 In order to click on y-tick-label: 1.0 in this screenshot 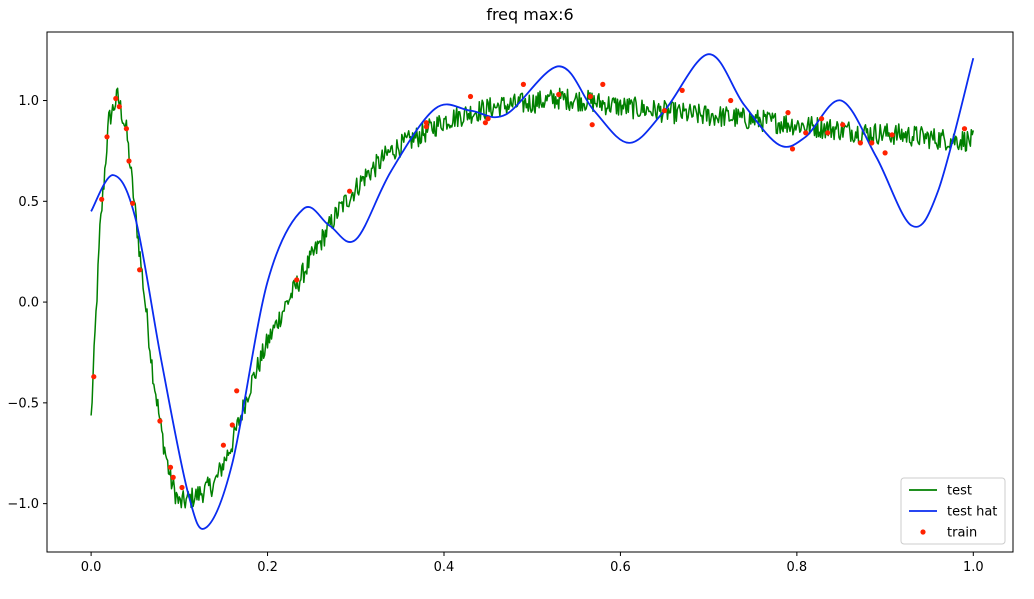, I will do `click(28, 101)`.